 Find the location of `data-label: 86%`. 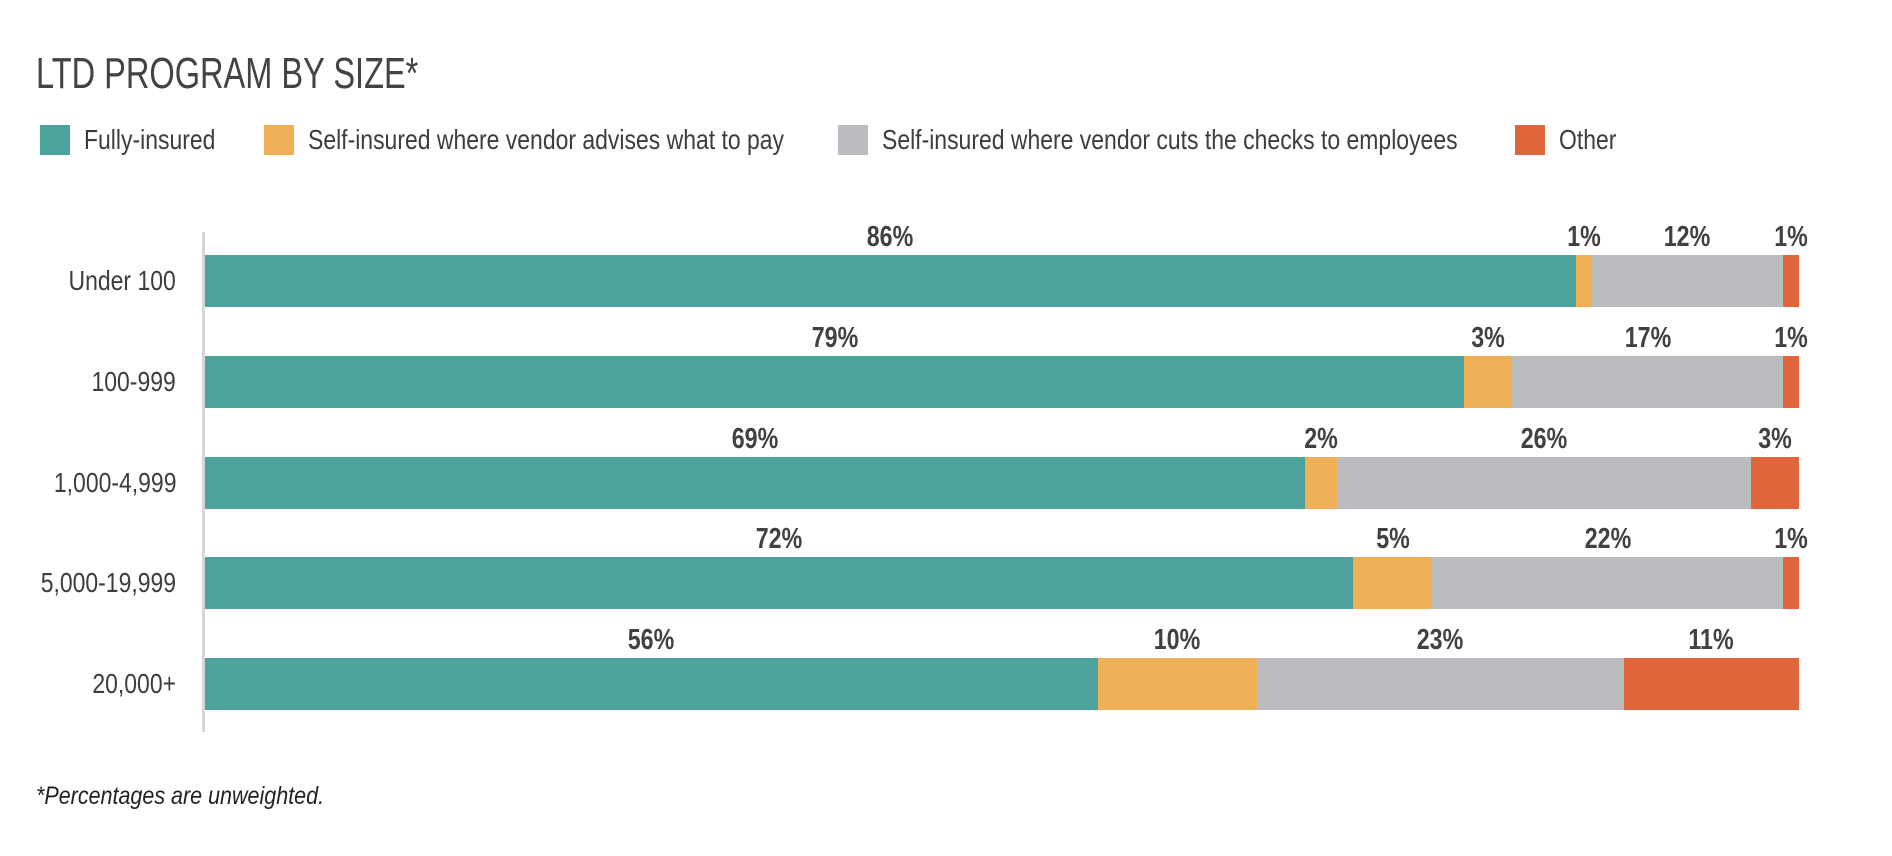

data-label: 86% is located at coordinates (890, 237).